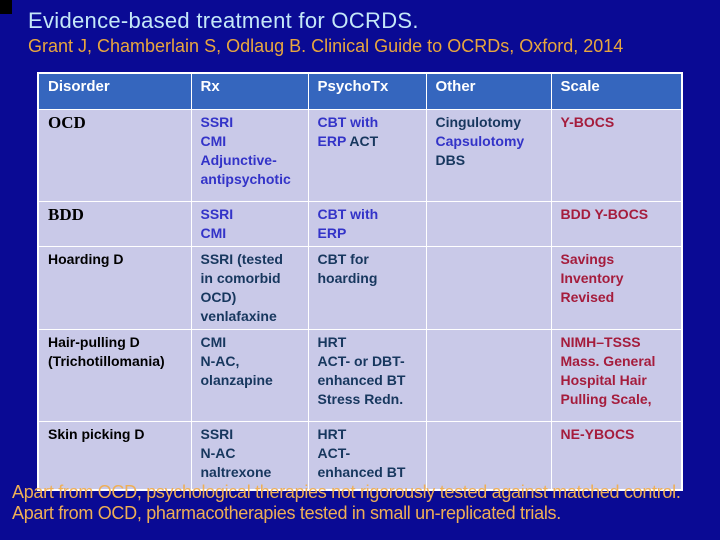 Image resolution: width=720 pixels, height=540 pixels. Describe the element at coordinates (488, 155) in the screenshot. I see `table-cell-other: Cingulotomy Capsulotomy DBS` at that location.